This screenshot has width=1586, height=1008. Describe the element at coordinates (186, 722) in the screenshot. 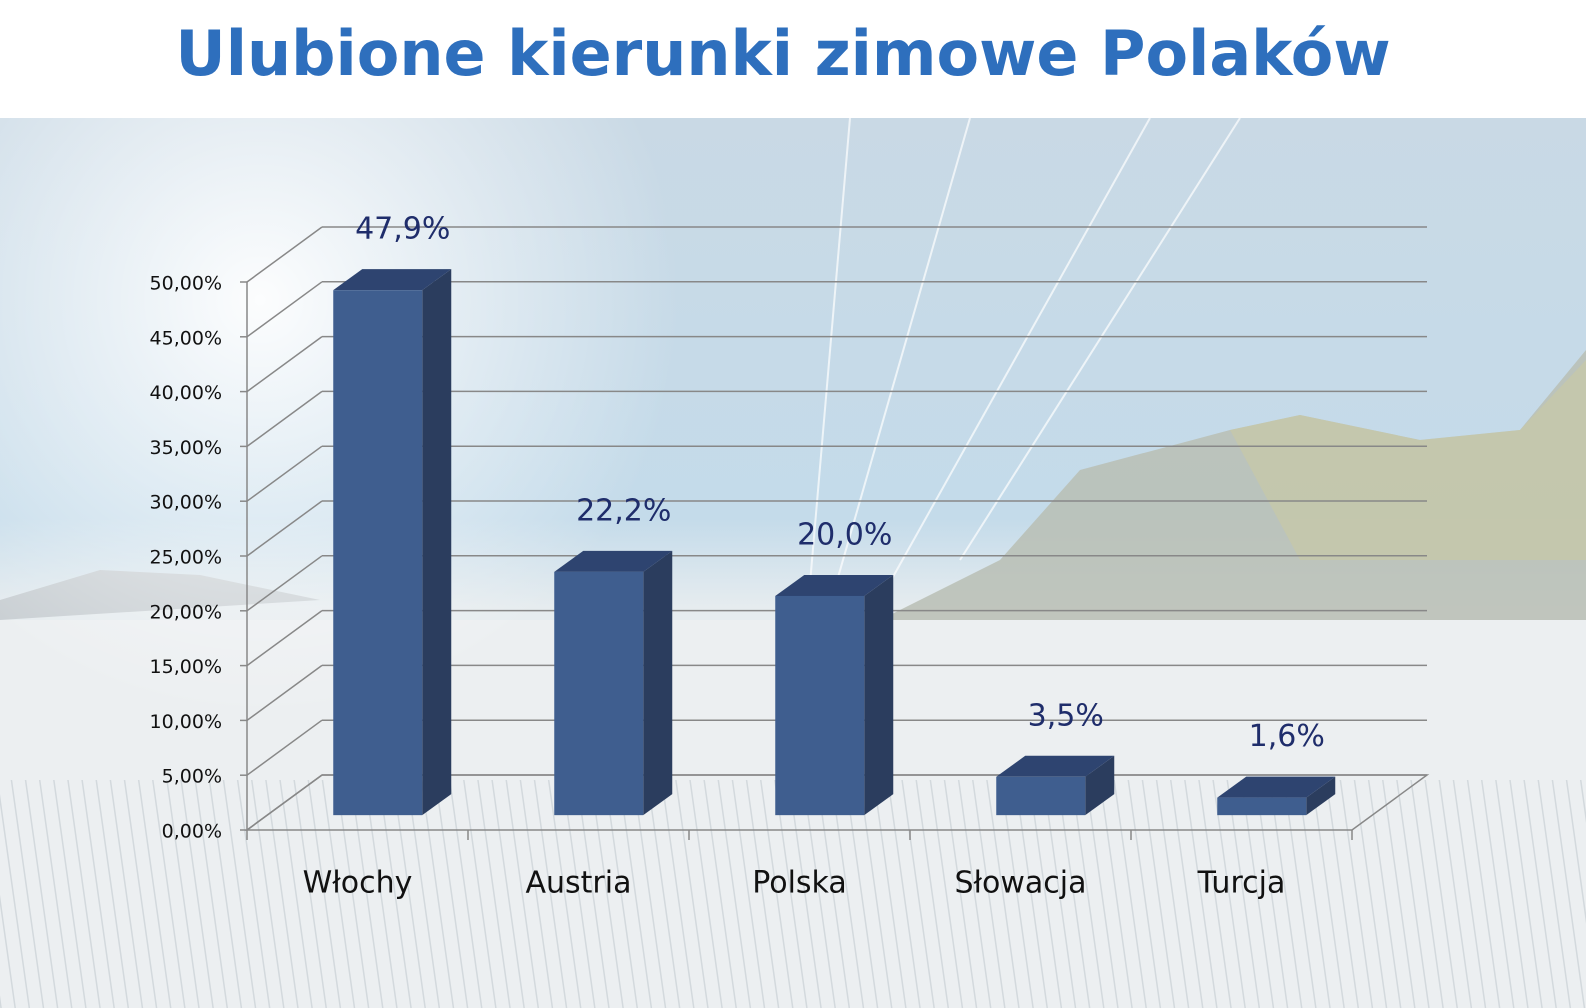

I see `y-tick-label: 10,00%` at that location.